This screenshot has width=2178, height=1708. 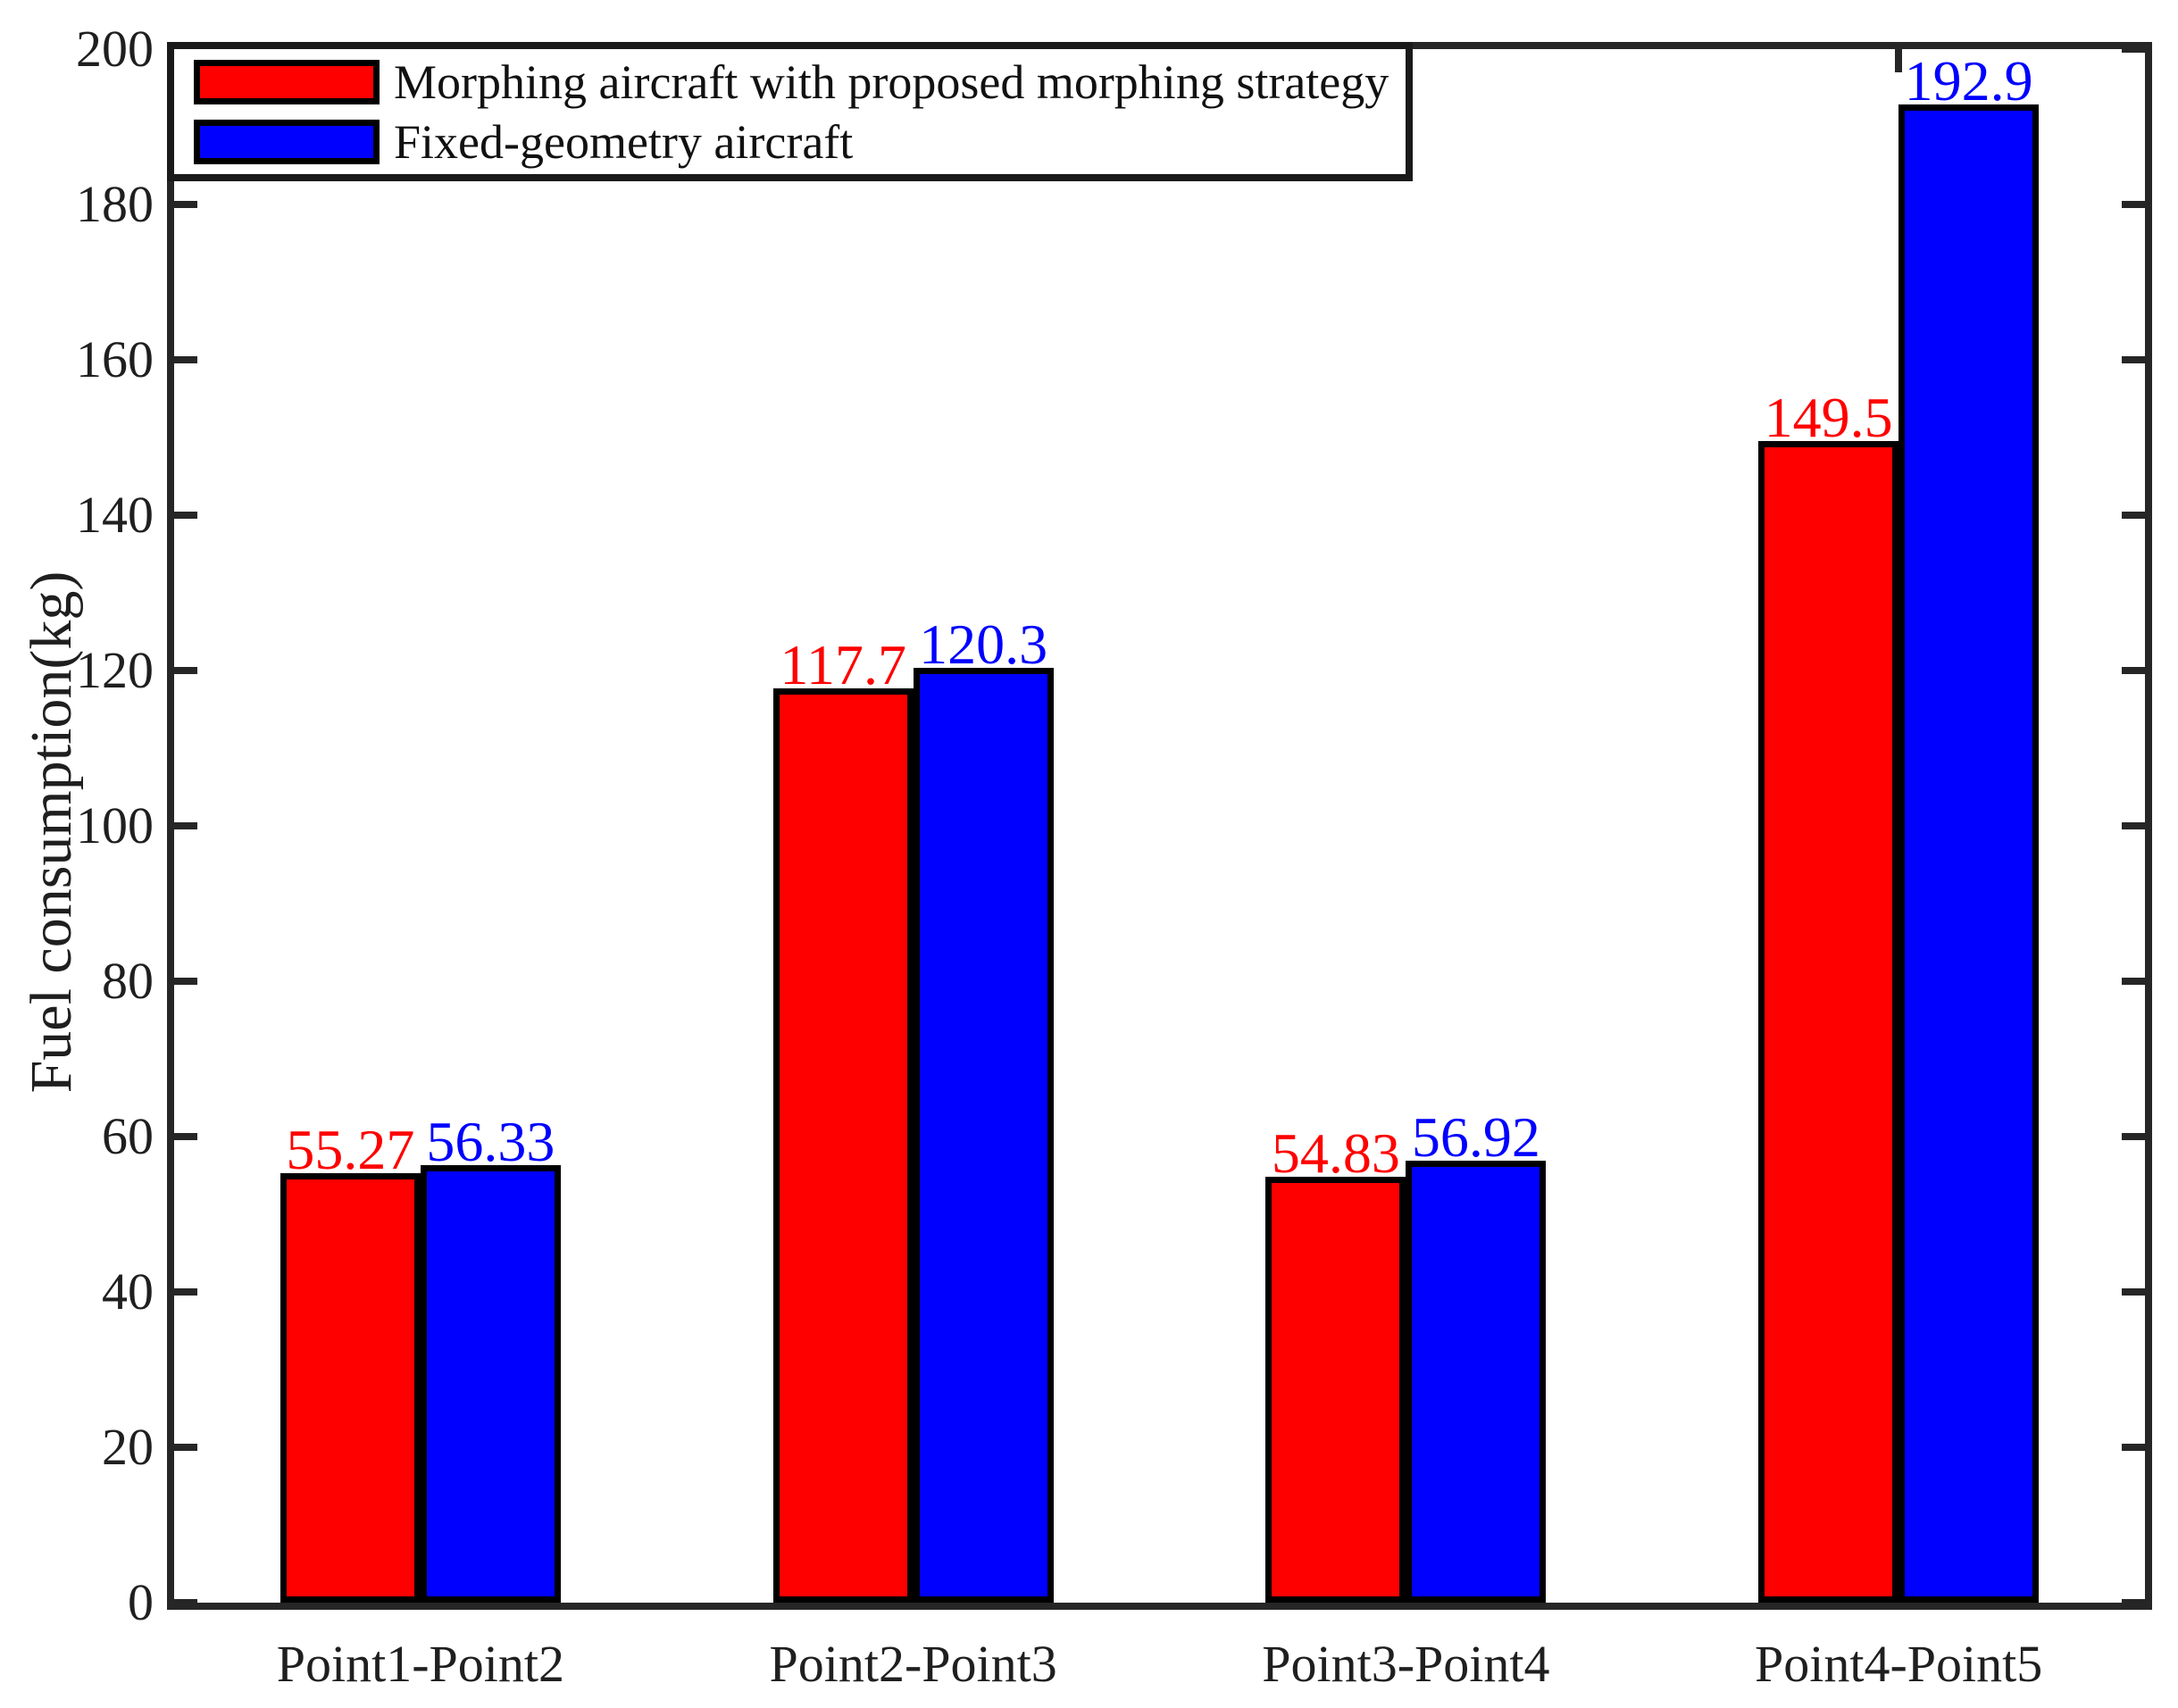 What do you see at coordinates (128, 1136) in the screenshot?
I see `y-tick-label: 60` at bounding box center [128, 1136].